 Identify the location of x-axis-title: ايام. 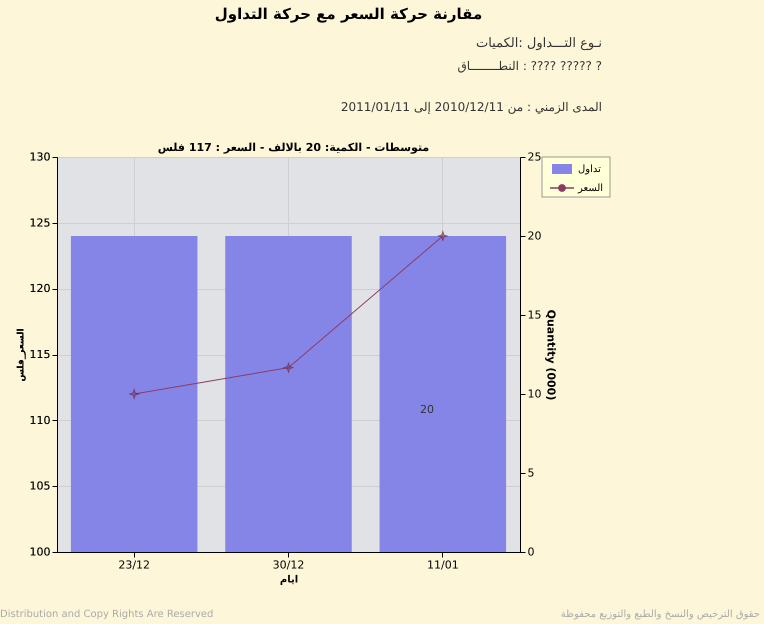
(289, 580).